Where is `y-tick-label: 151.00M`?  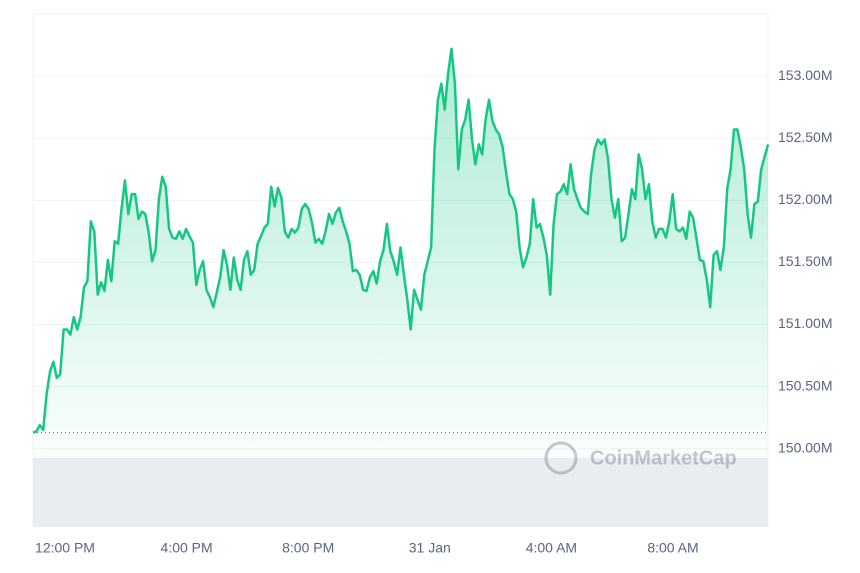 y-tick-label: 151.00M is located at coordinates (805, 323).